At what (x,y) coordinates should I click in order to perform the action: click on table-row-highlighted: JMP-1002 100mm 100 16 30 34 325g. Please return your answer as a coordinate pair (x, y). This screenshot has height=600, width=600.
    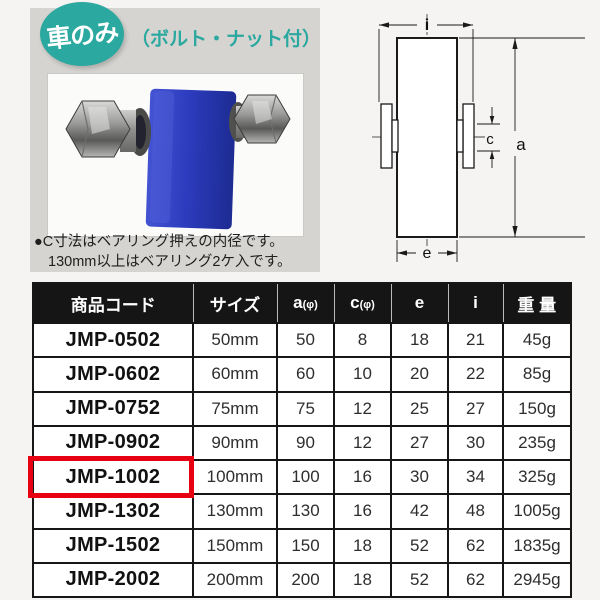
    Looking at the image, I should click on (302, 477).